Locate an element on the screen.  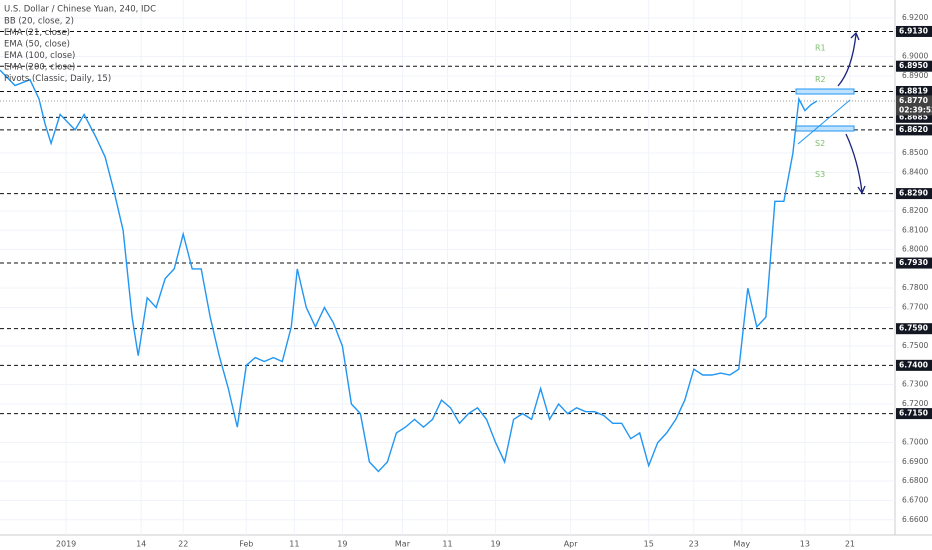
x-tick-label: 13 is located at coordinates (805, 544).